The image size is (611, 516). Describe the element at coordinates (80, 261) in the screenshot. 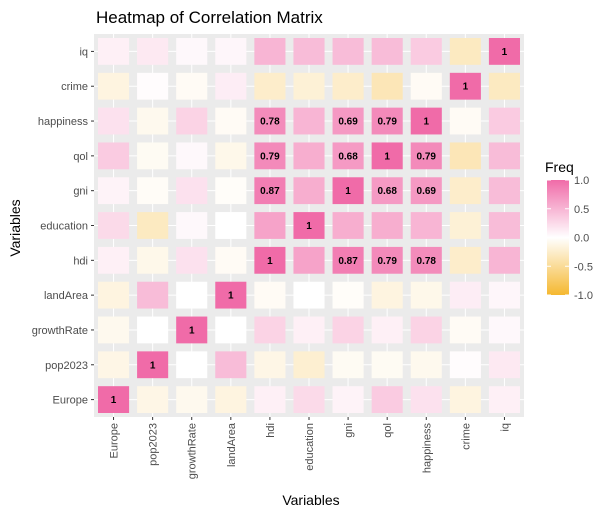

I see `y-tick-label-hdi: hdi` at that location.